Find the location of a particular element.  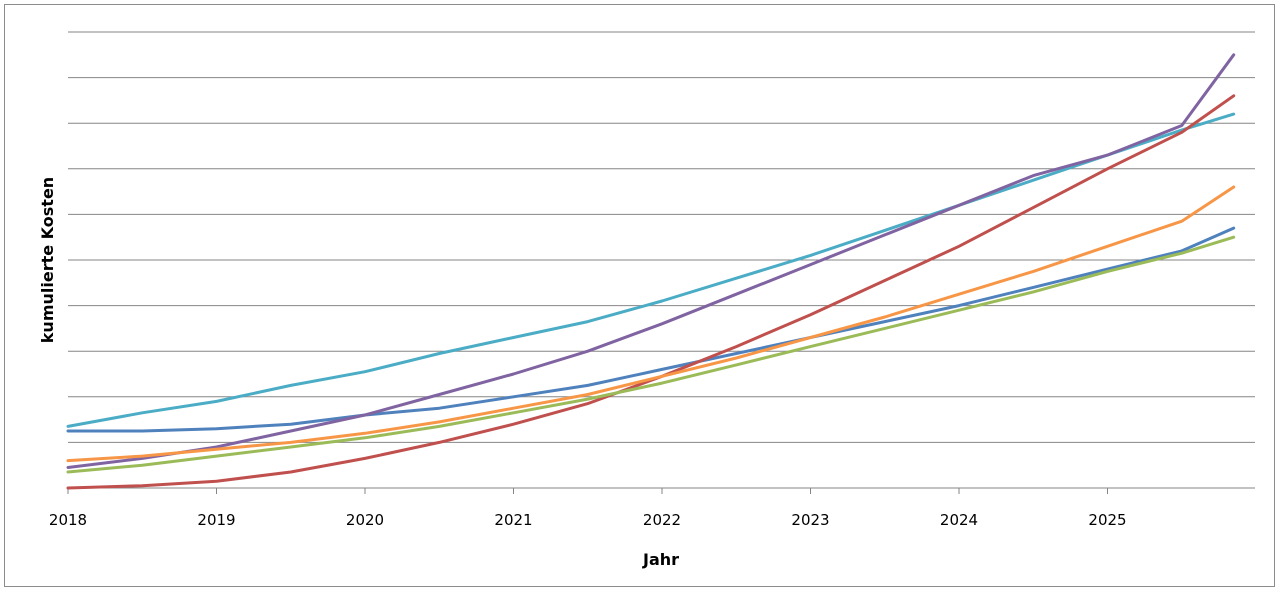

x-tick-label: 2023 is located at coordinates (810, 520).